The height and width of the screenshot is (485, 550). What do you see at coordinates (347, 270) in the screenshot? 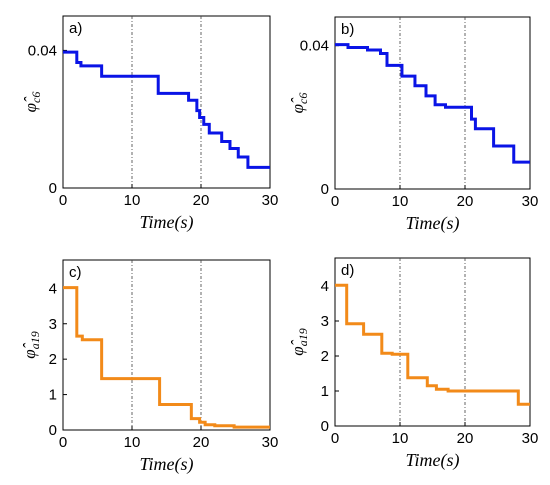
I see `panel-label: d)` at bounding box center [347, 270].